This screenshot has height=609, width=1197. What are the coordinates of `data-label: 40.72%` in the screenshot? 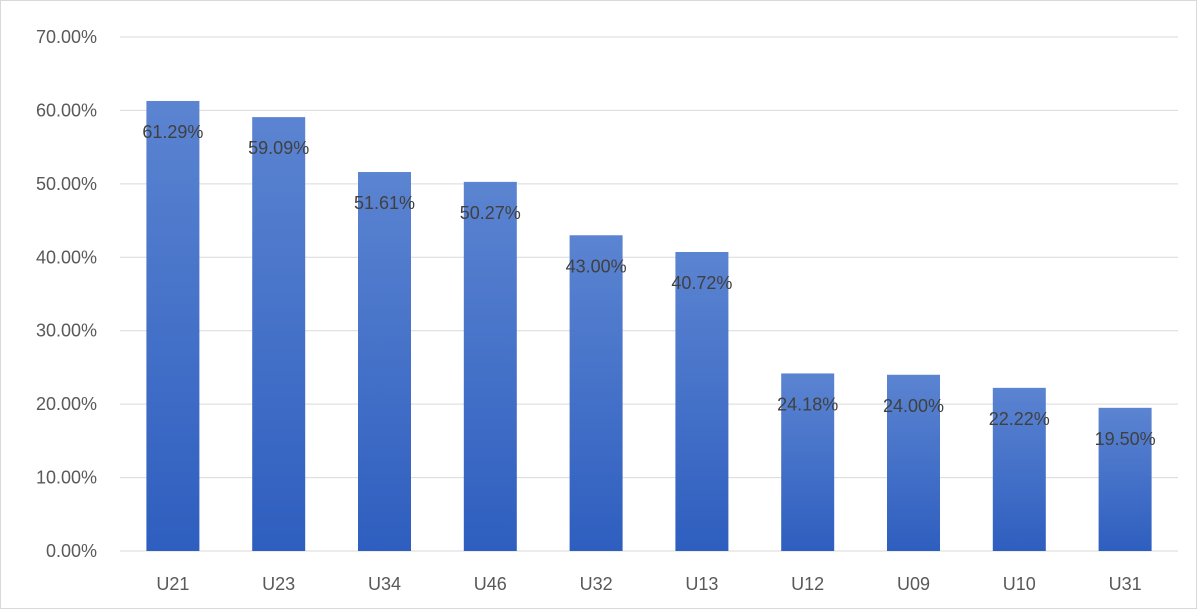 It's located at (701, 283).